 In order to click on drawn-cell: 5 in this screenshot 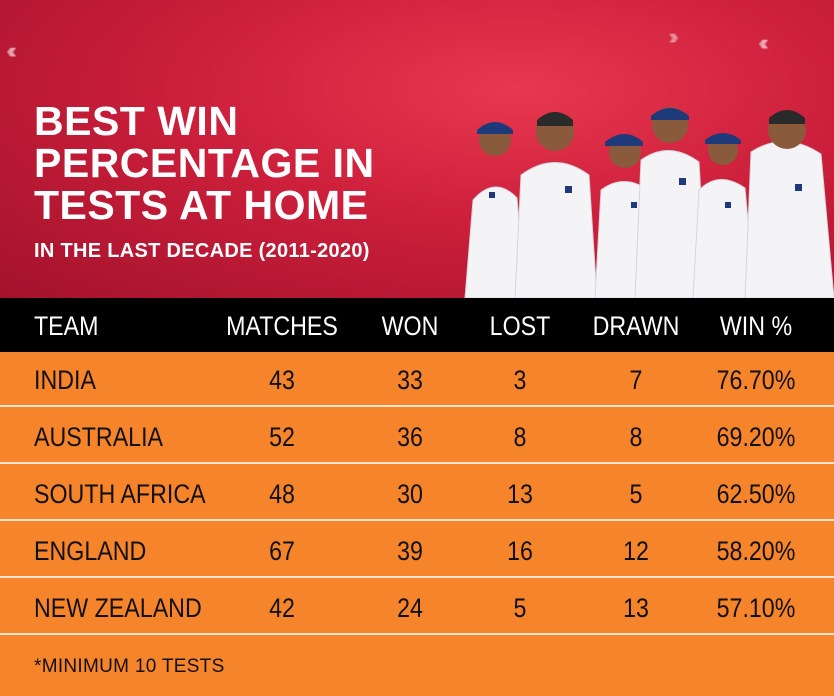, I will do `click(636, 494)`.